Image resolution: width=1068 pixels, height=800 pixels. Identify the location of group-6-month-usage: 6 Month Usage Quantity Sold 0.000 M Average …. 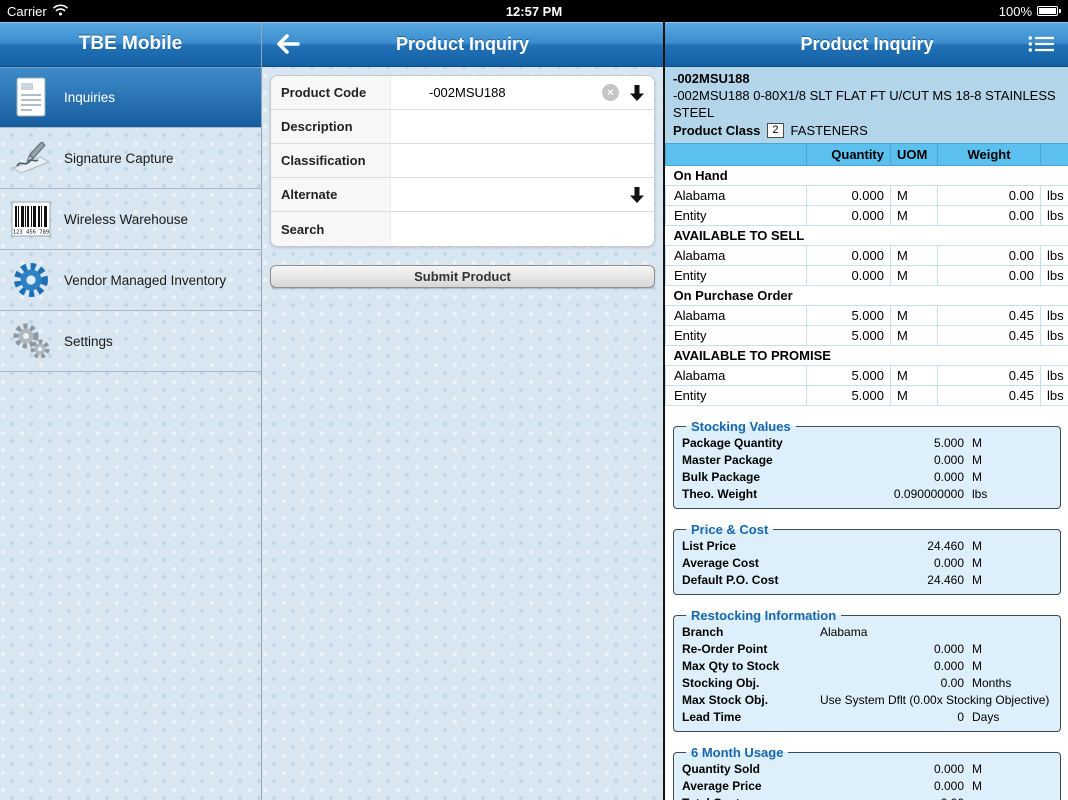
(867, 772).